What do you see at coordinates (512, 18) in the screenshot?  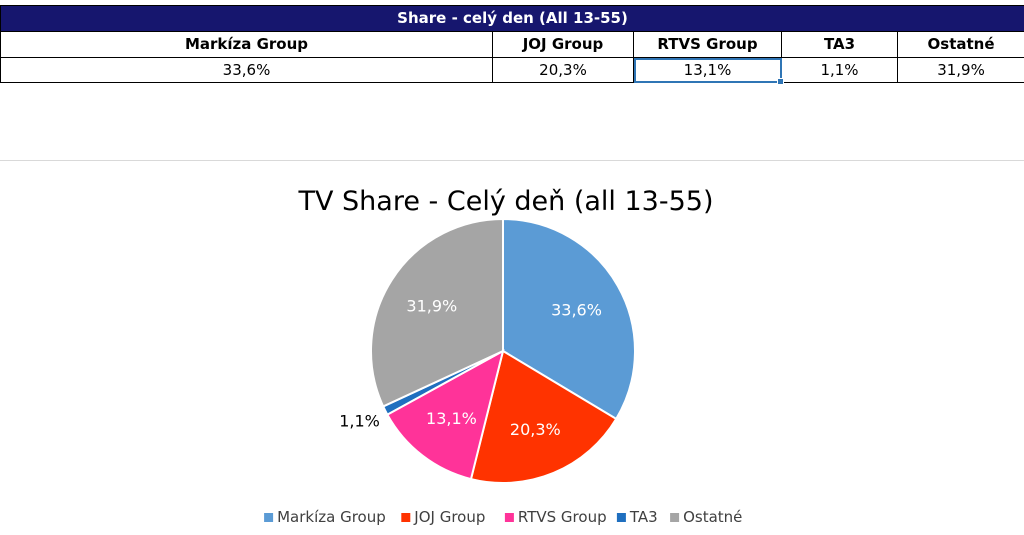 I see `table-title: Share - celý den (All 13-55)` at bounding box center [512, 18].